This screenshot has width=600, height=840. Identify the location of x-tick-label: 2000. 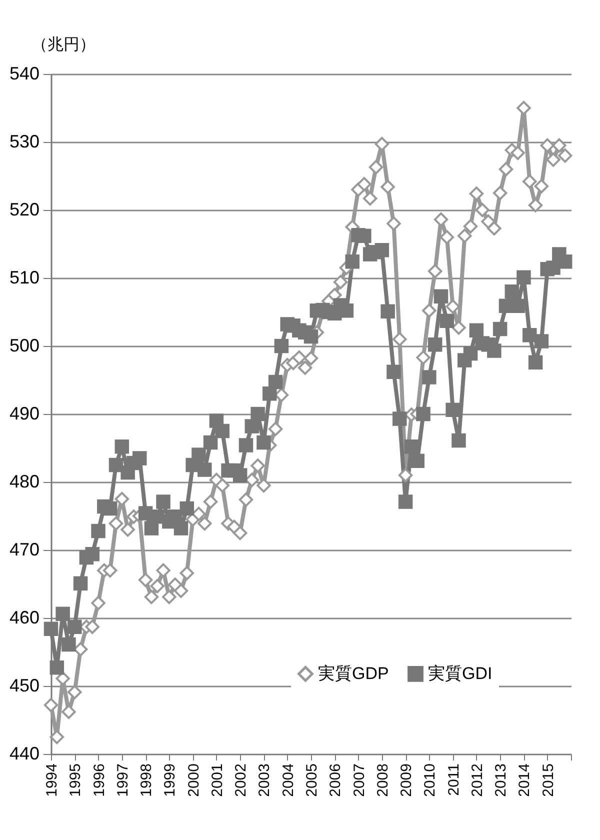
(193, 780).